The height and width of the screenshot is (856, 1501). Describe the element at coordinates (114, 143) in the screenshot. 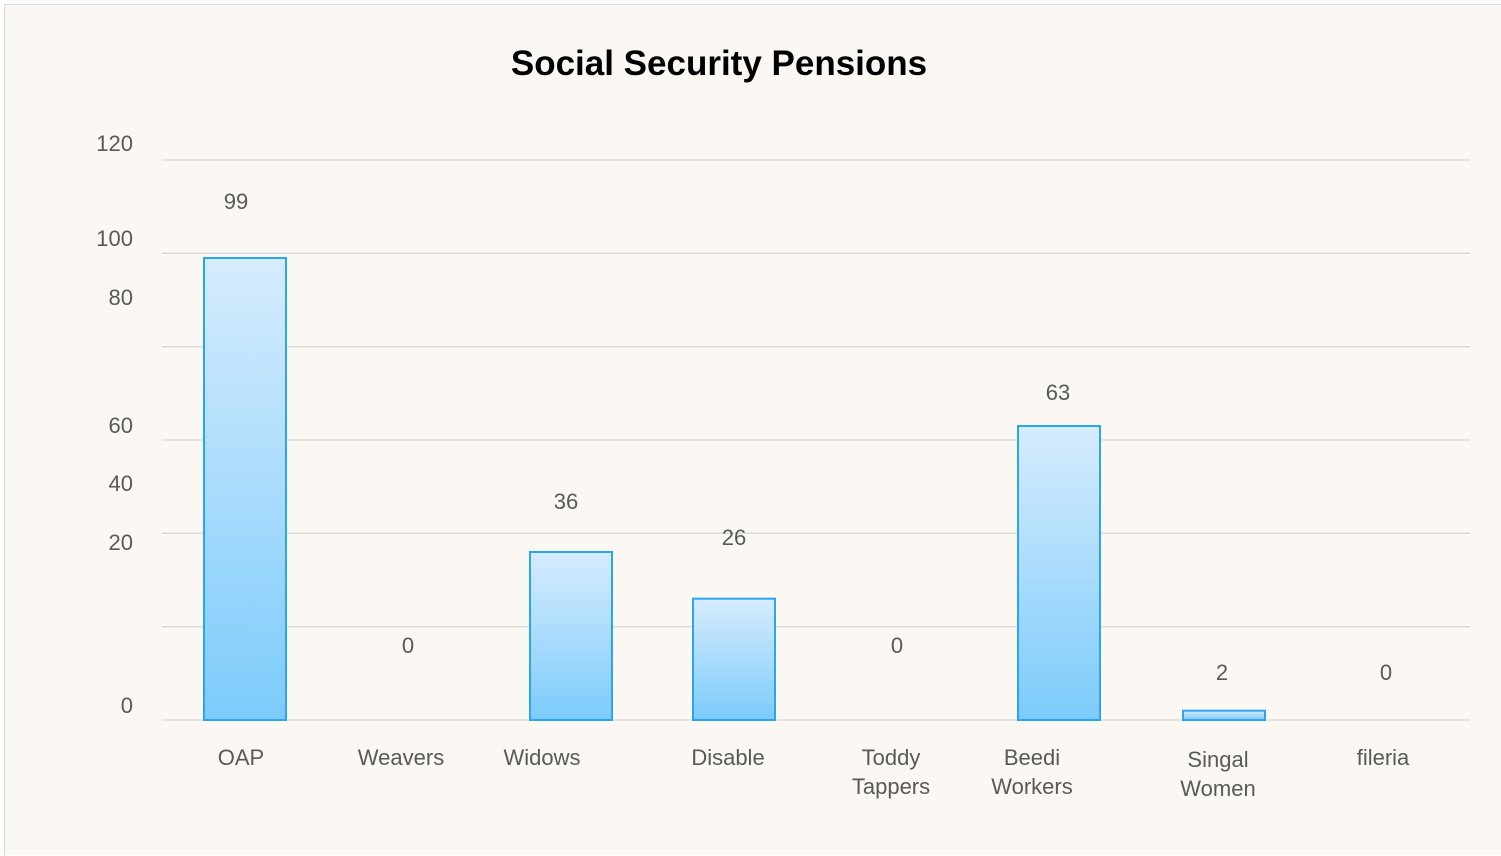

I see `y-tick-label: 120` at that location.